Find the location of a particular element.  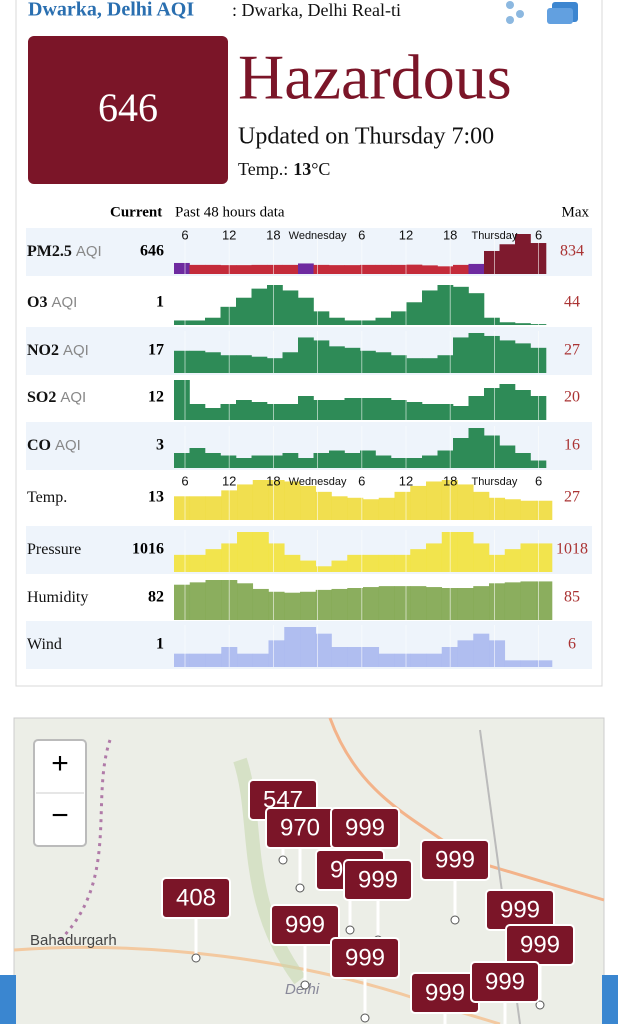

row-max: 20 is located at coordinates (572, 397).